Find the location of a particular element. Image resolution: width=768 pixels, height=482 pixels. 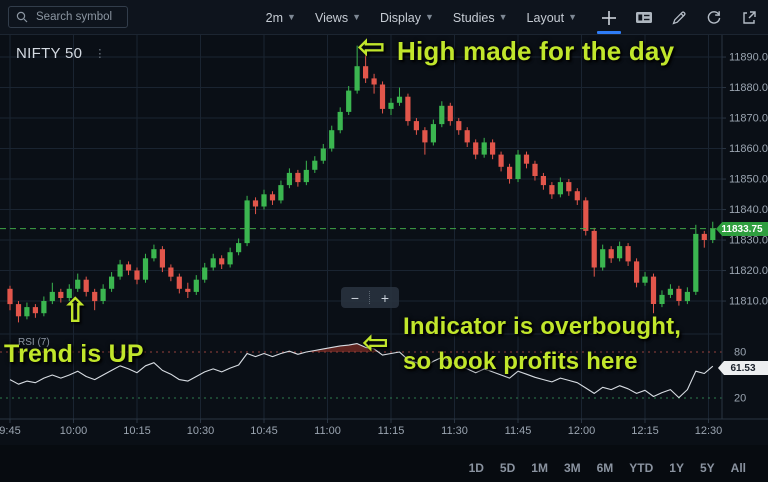

svg-text: 11810.00 is located at coordinates (748, 302).